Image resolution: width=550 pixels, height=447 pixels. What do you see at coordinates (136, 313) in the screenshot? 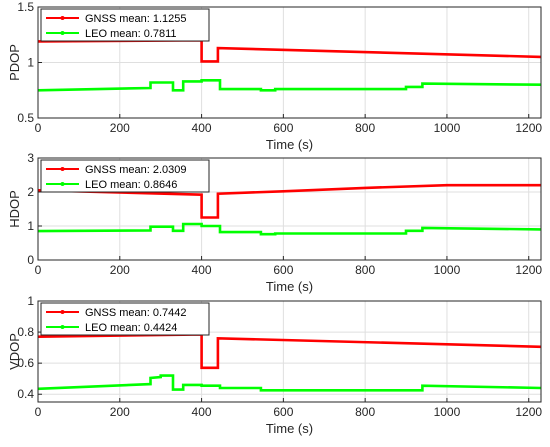
I see `legend-label: GNSS mean: 0.7442` at bounding box center [136, 313].